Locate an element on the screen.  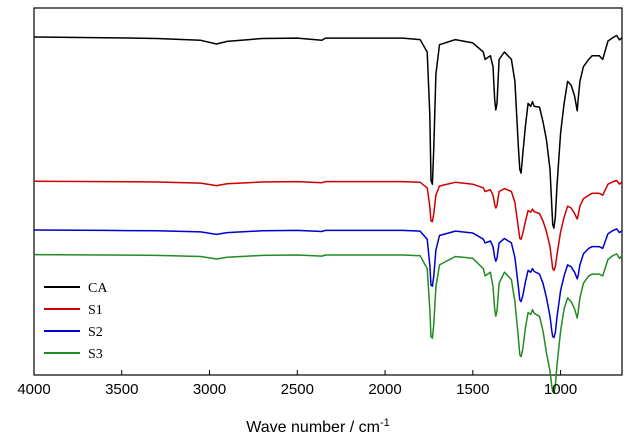
x-tick-label: 4000 is located at coordinates (33, 389).